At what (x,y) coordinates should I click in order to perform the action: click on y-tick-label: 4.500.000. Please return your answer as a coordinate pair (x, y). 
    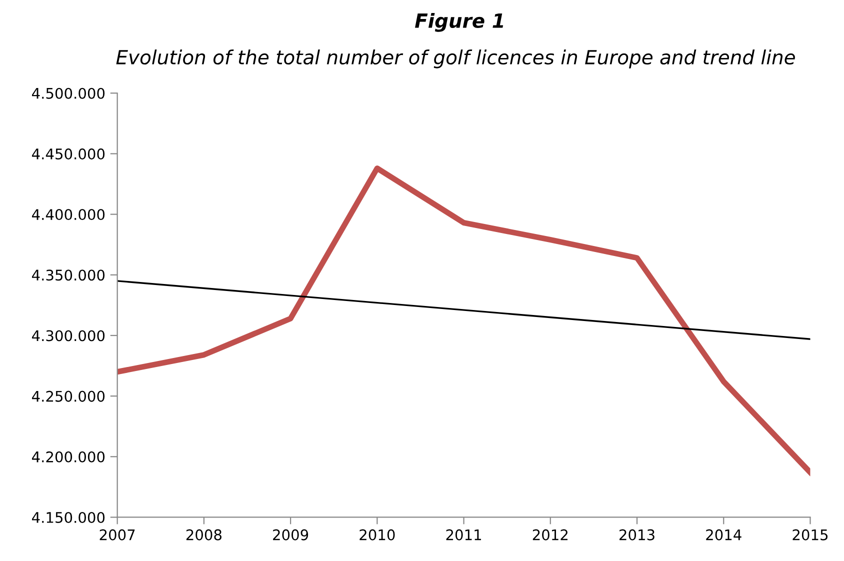
    Looking at the image, I should click on (68, 93).